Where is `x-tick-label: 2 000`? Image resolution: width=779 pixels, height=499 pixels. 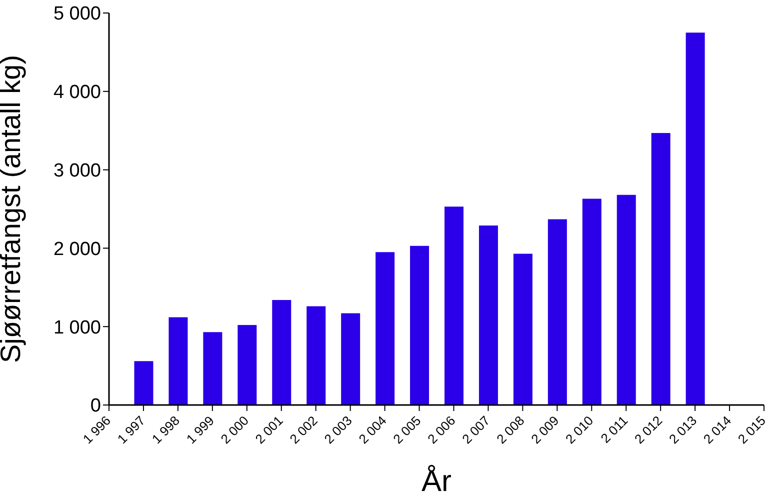 x-tick-label: 2 000 is located at coordinates (235, 429).